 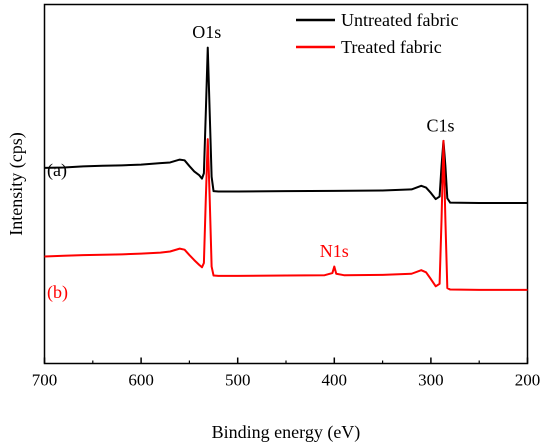 I want to click on x-tick-label-200: 200, so click(x=528, y=380).